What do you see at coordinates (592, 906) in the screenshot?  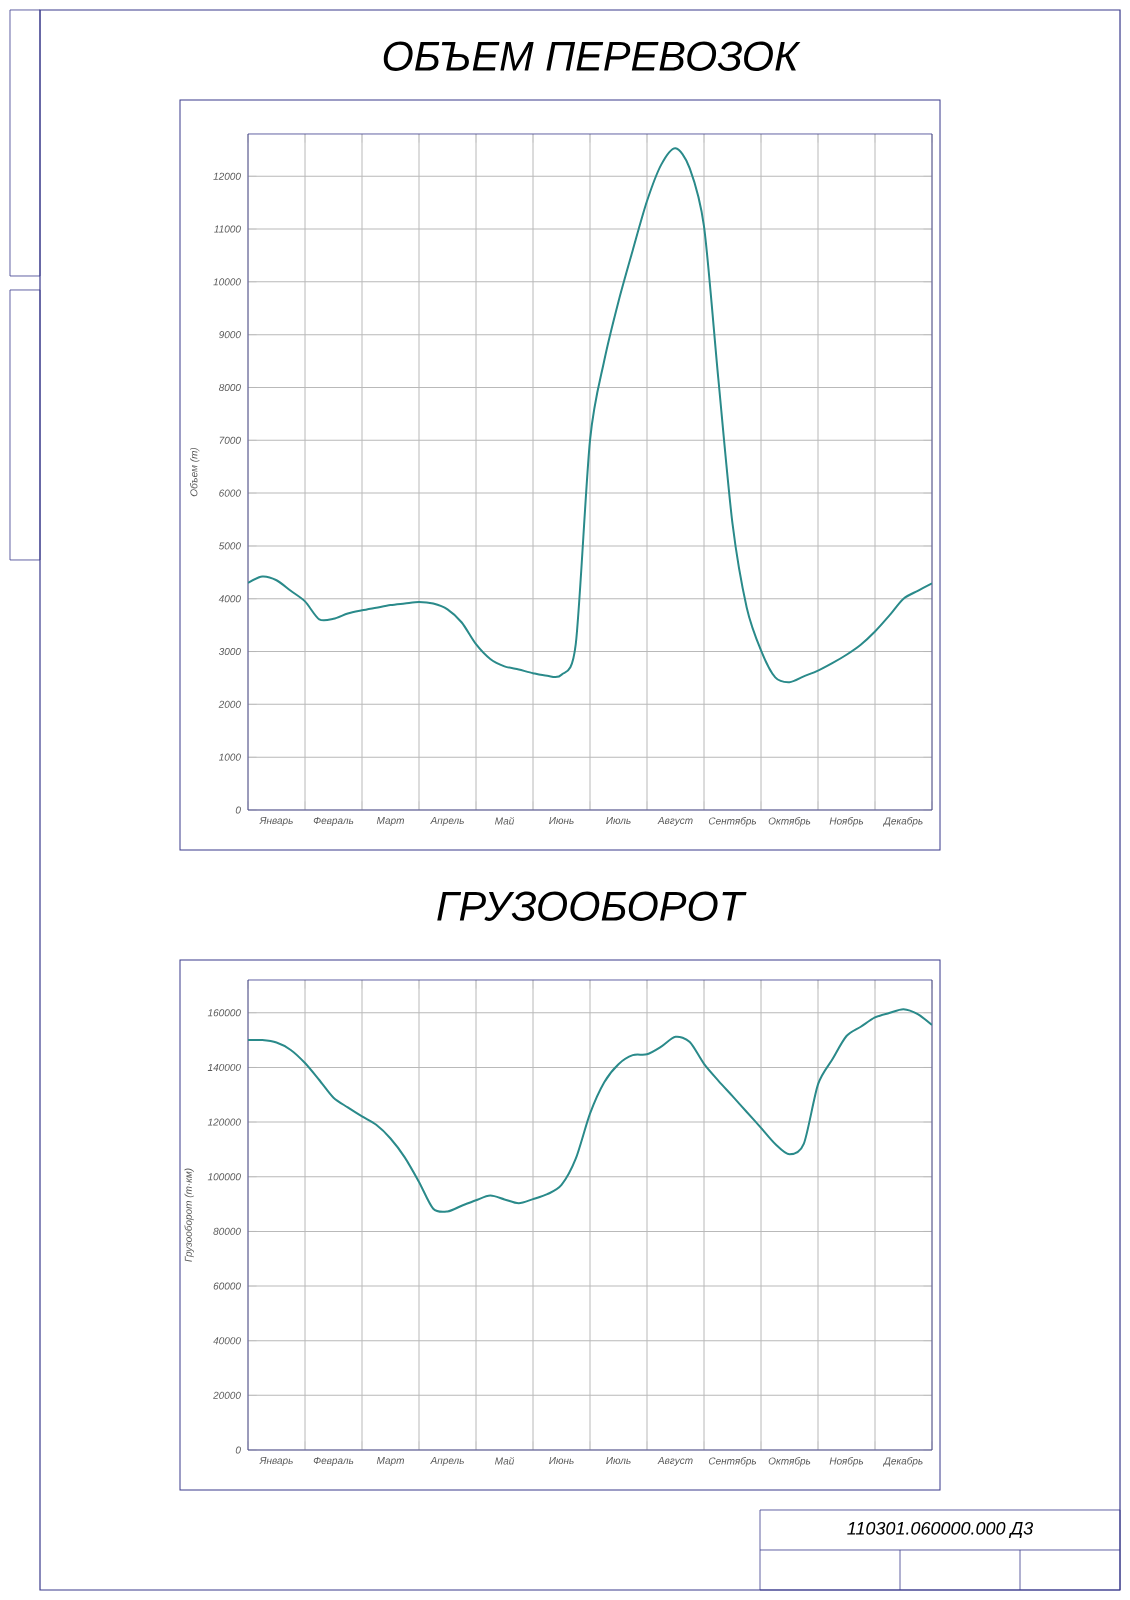 I see `chart-title: ГРУЗООБОРОТ` at bounding box center [592, 906].